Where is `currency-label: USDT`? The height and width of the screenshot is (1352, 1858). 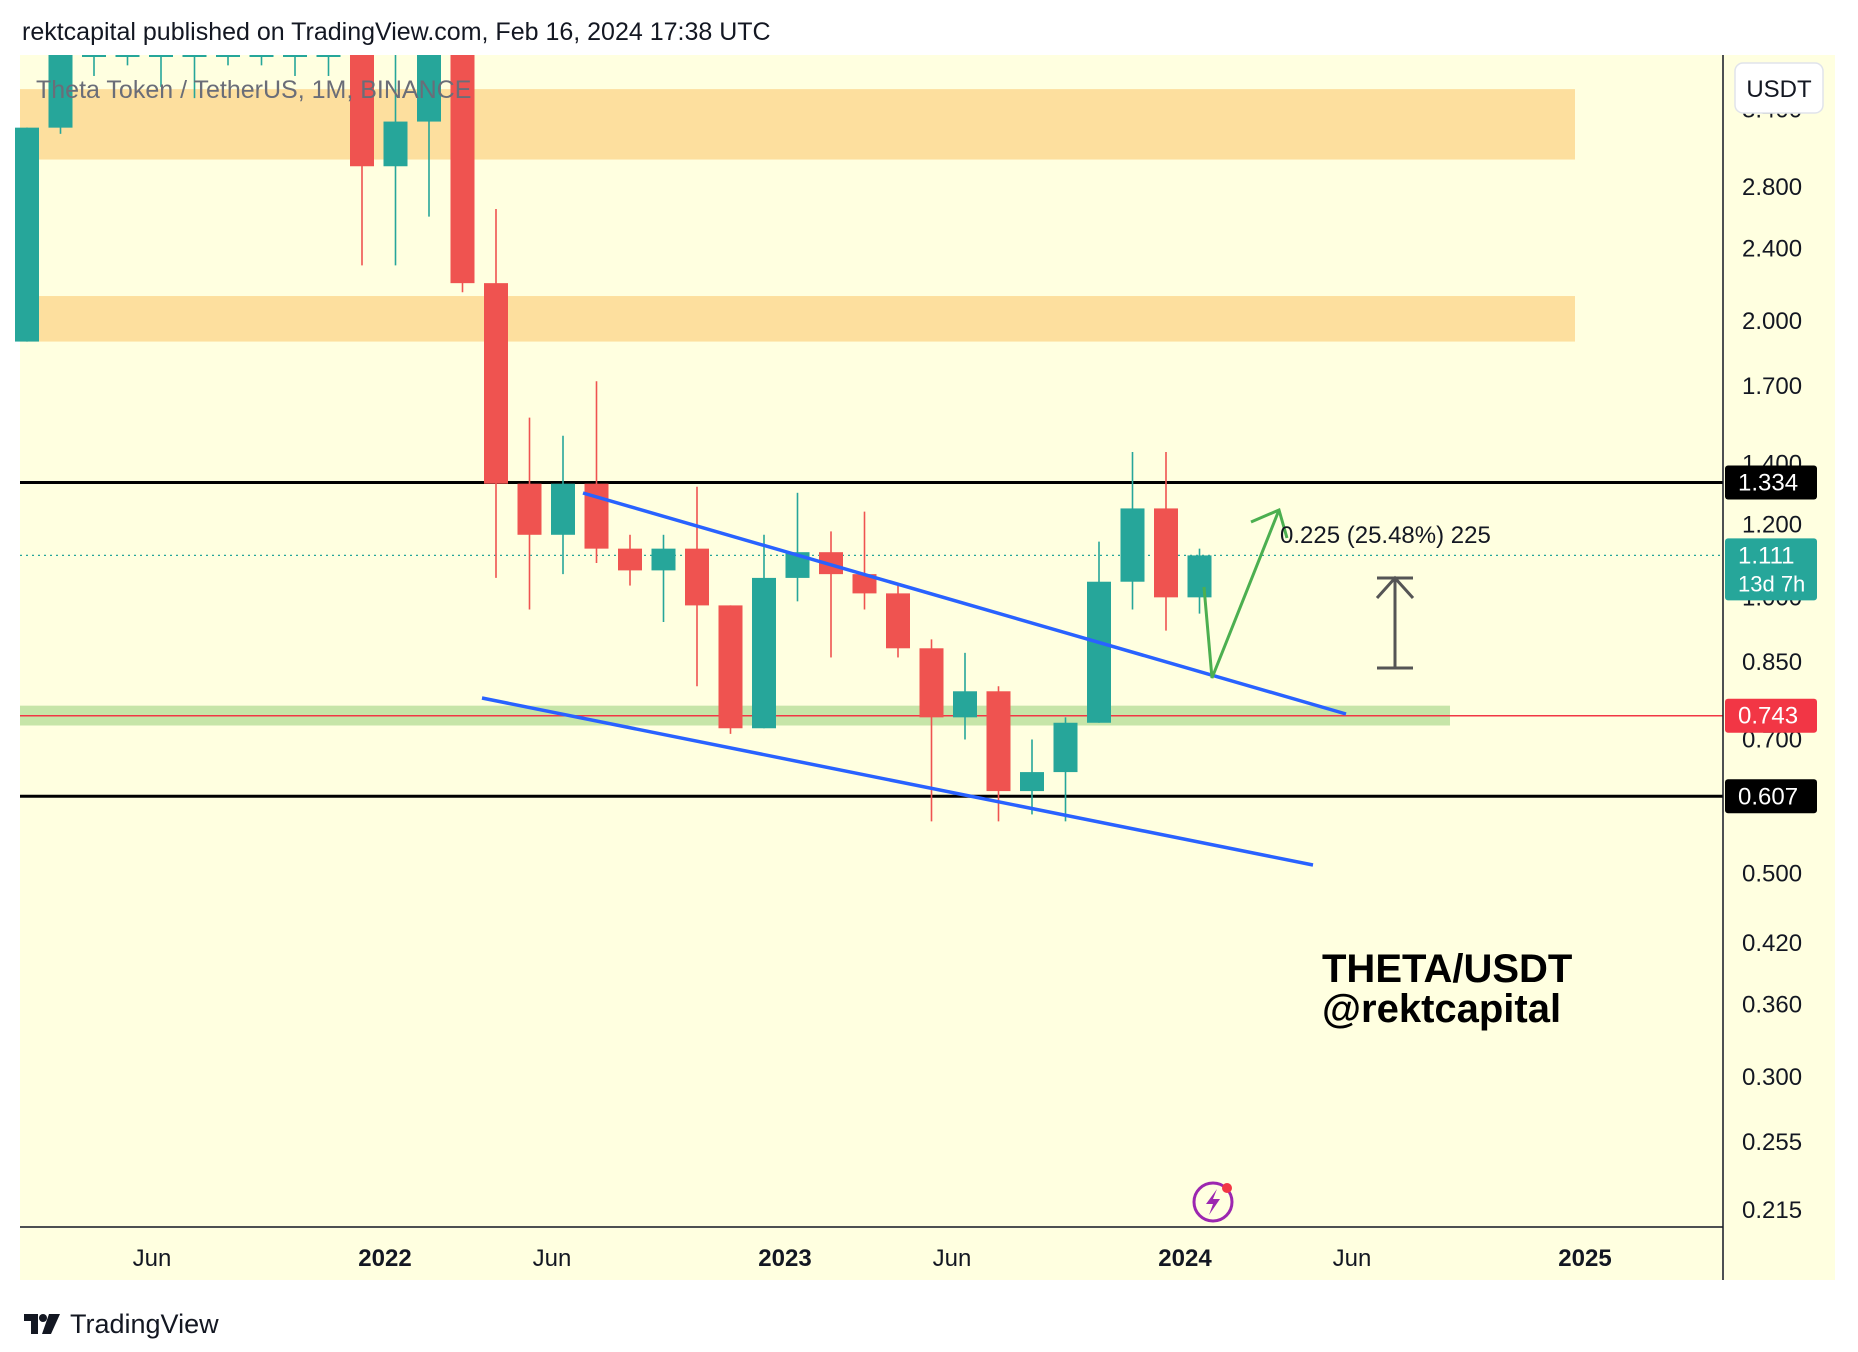
currency-label: USDT is located at coordinates (1779, 89).